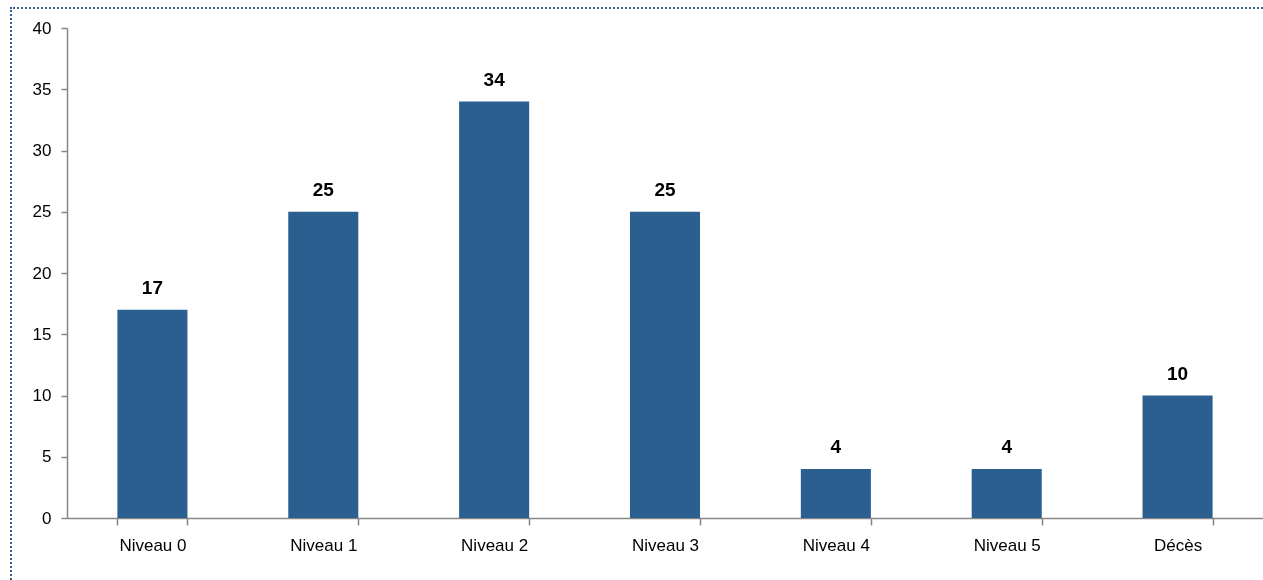 Image resolution: width=1263 pixels, height=580 pixels. I want to click on y-tick-label: 5, so click(47, 457).